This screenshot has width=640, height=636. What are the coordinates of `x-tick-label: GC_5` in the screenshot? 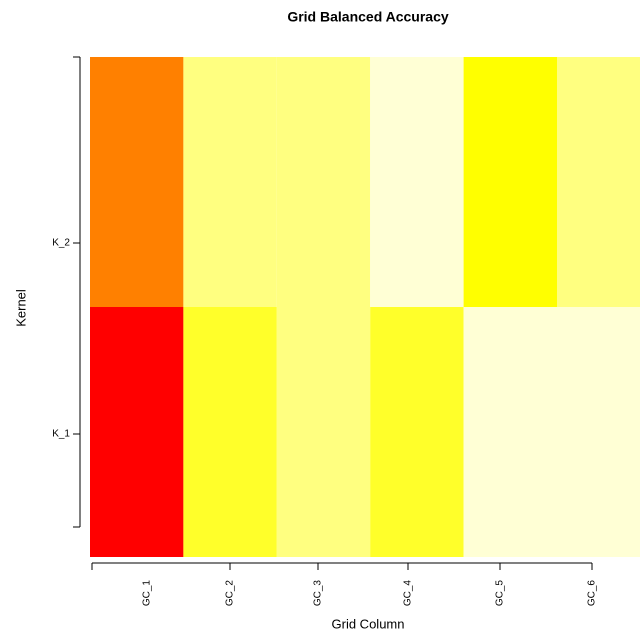 It's located at (500, 593).